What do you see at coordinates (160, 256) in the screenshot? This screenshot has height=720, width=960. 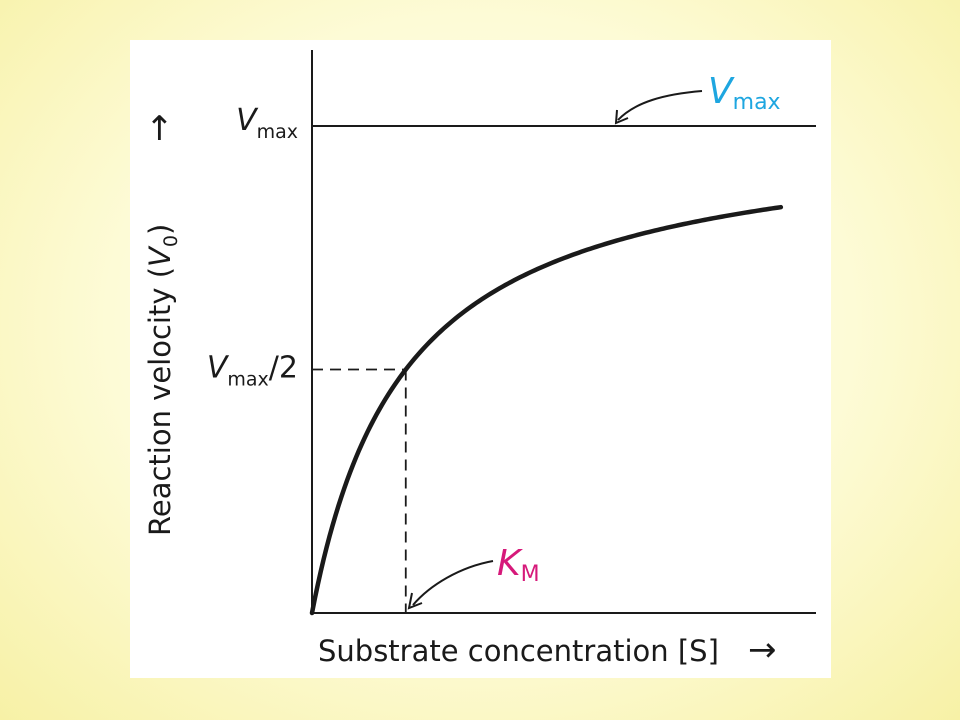 I see `y-axis-label-var: V` at bounding box center [160, 256].